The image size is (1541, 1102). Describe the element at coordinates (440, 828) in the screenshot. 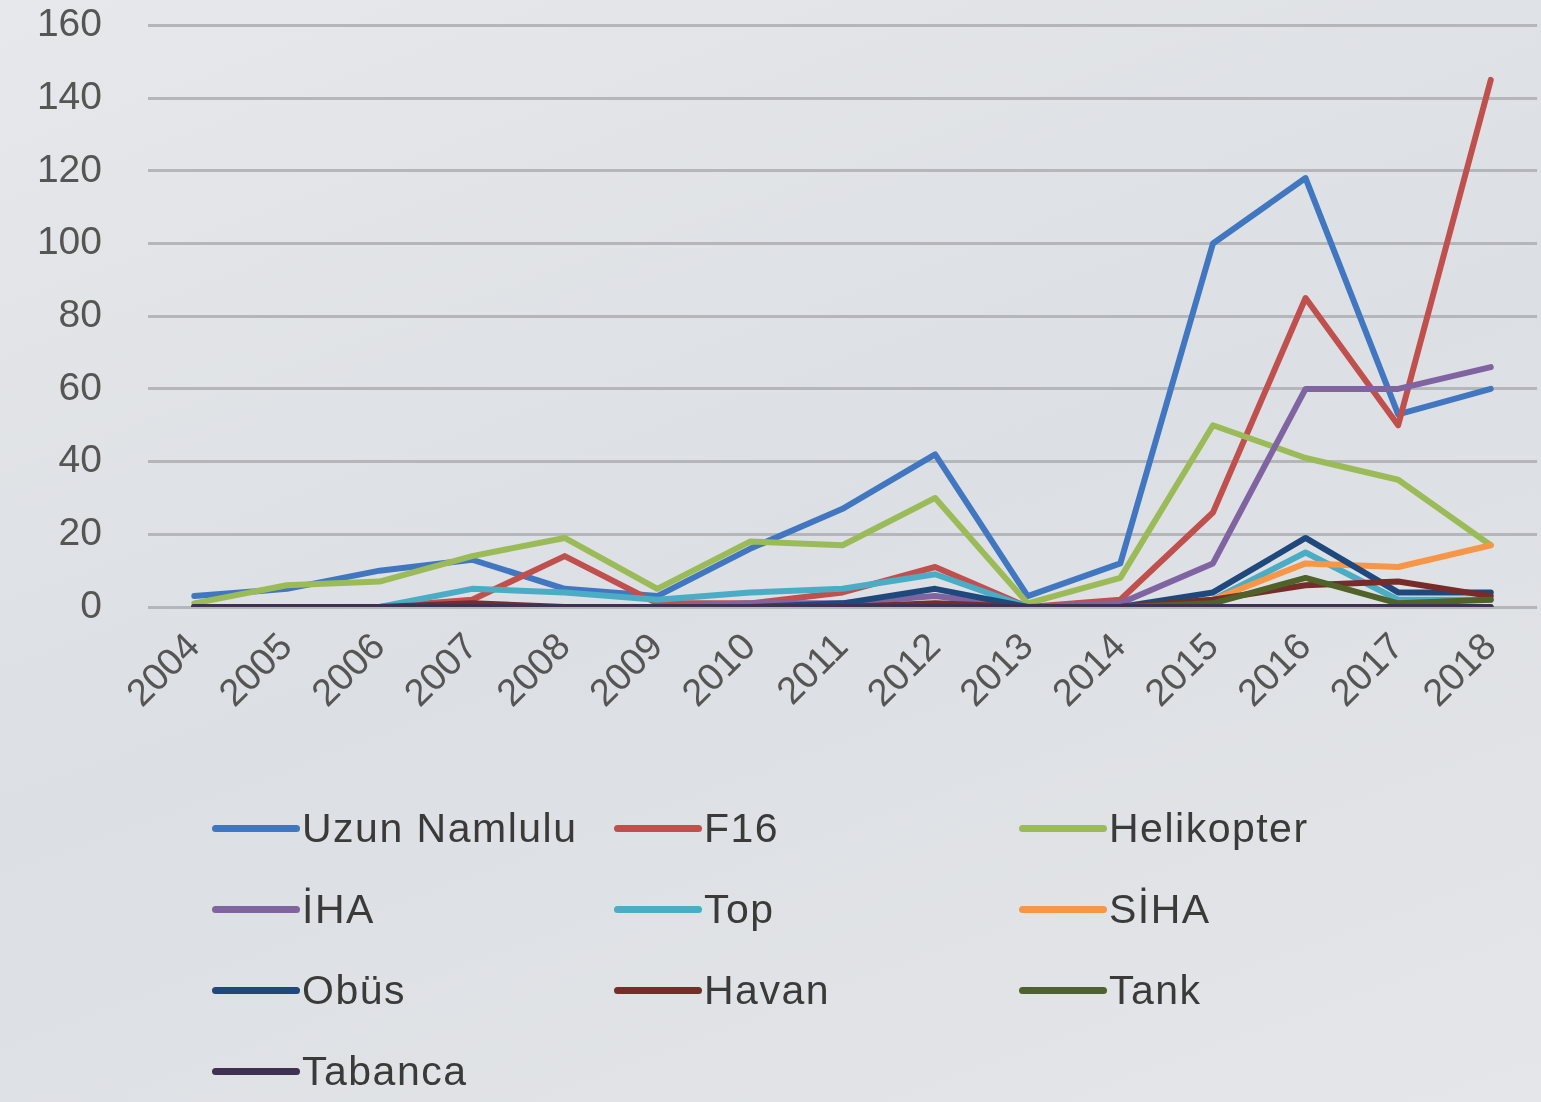

I see `legend-label: Uzun Namlulu` at that location.